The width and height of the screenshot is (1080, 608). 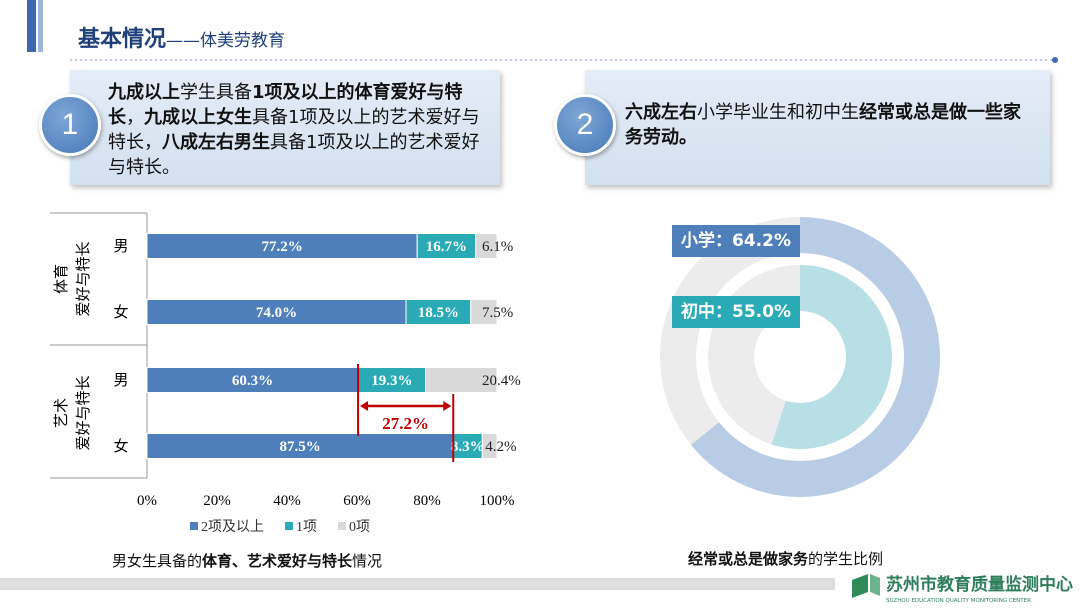 I want to click on ring-label: 初中：55.0%, so click(x=736, y=312).